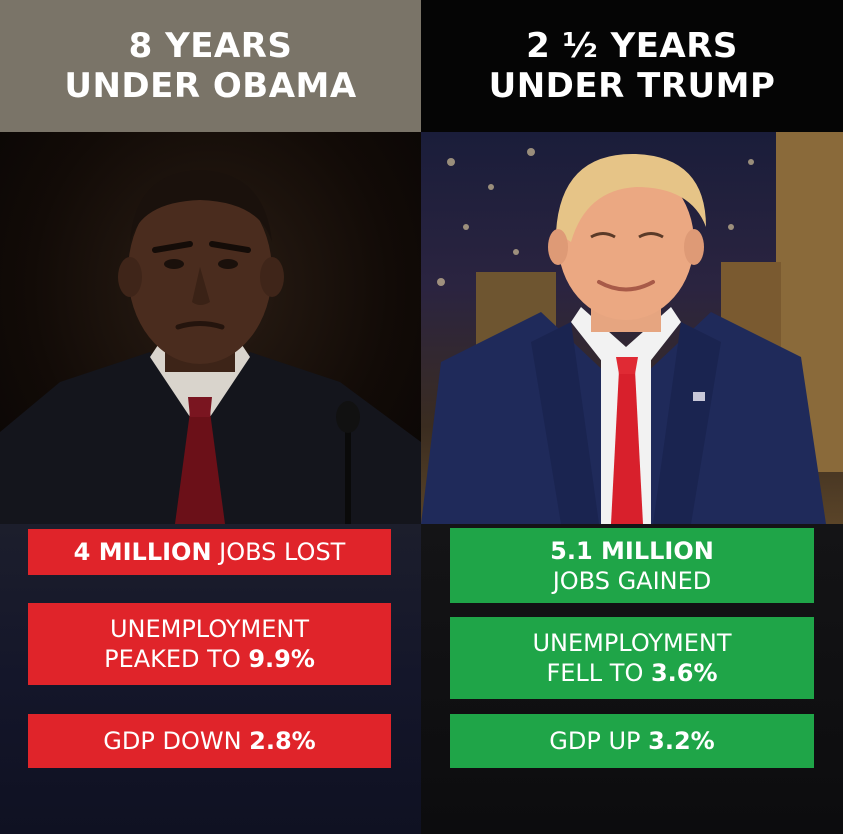  I want to click on left-header-line2: UNDER OBAMA, so click(210, 86).